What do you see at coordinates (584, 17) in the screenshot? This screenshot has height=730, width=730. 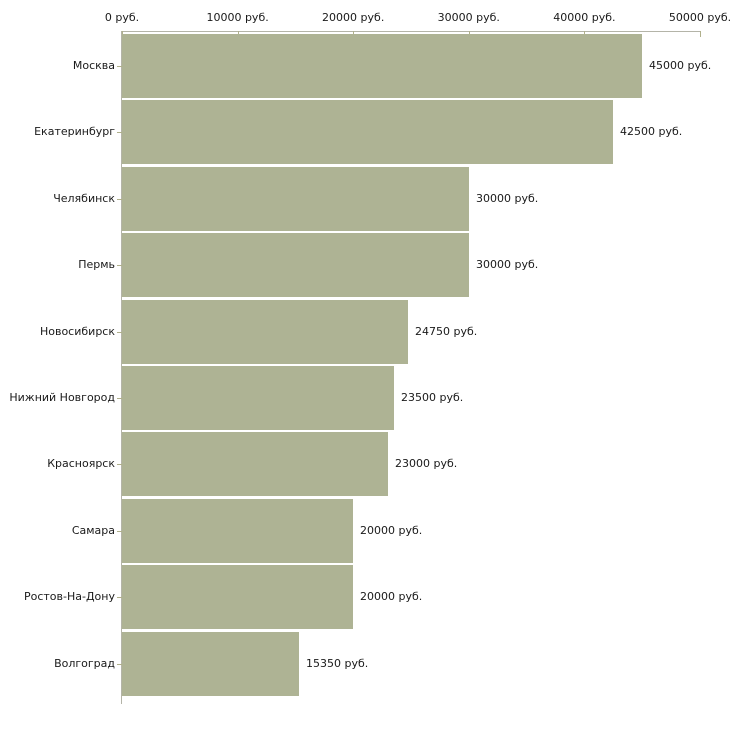 I see `x-axis-tick-label: 40000 руб.` at bounding box center [584, 17].